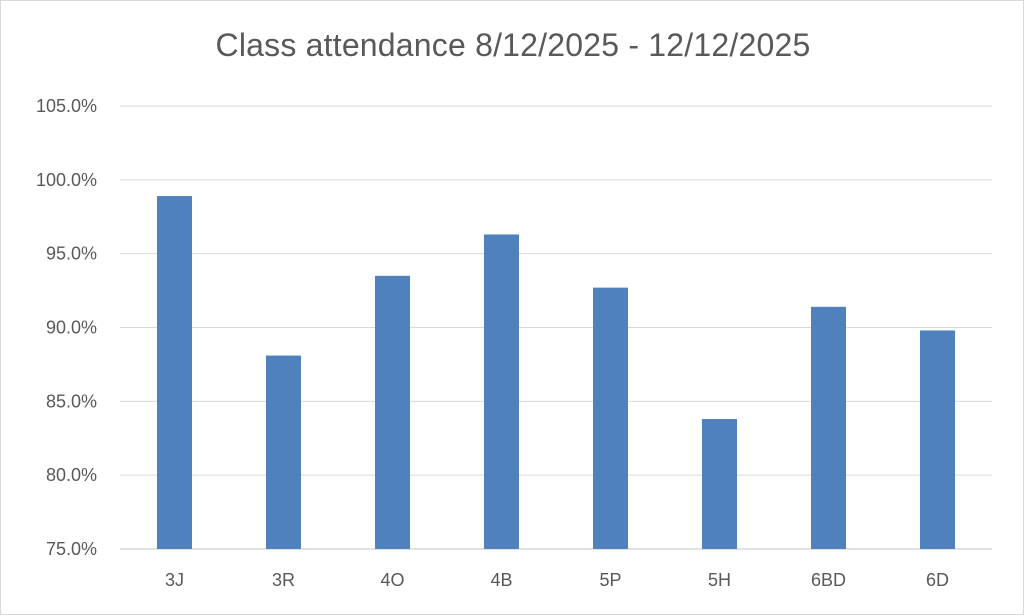  Describe the element at coordinates (610, 580) in the screenshot. I see `x-category-label: 5P` at that location.